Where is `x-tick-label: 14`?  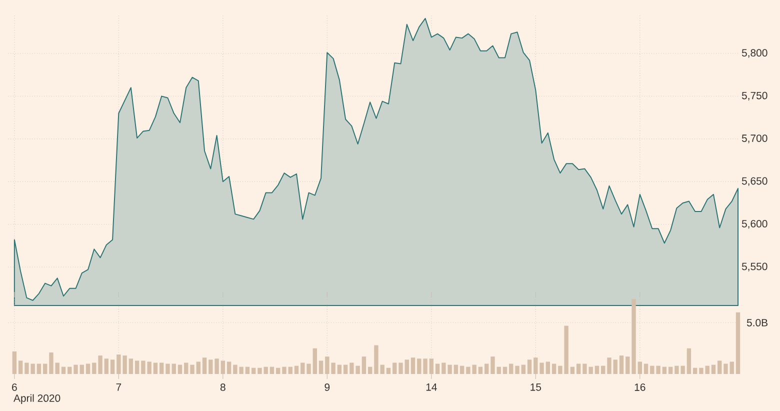 x-tick-label: 14 is located at coordinates (431, 387).